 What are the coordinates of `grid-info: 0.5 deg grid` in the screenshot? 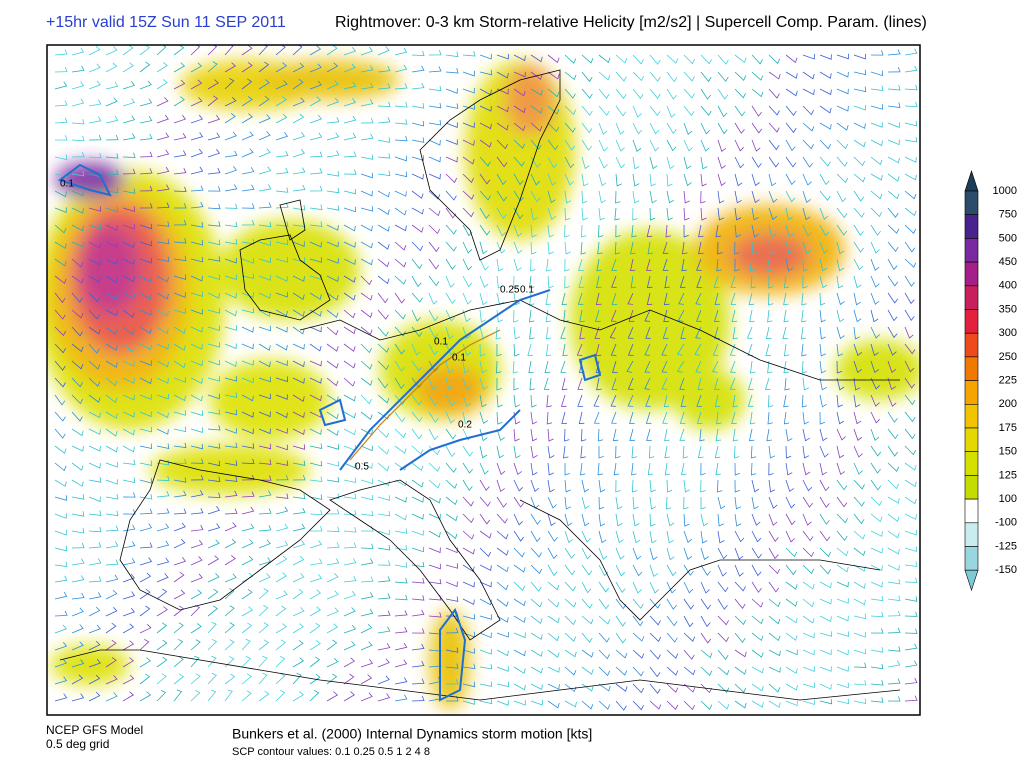 It's located at (77, 744).